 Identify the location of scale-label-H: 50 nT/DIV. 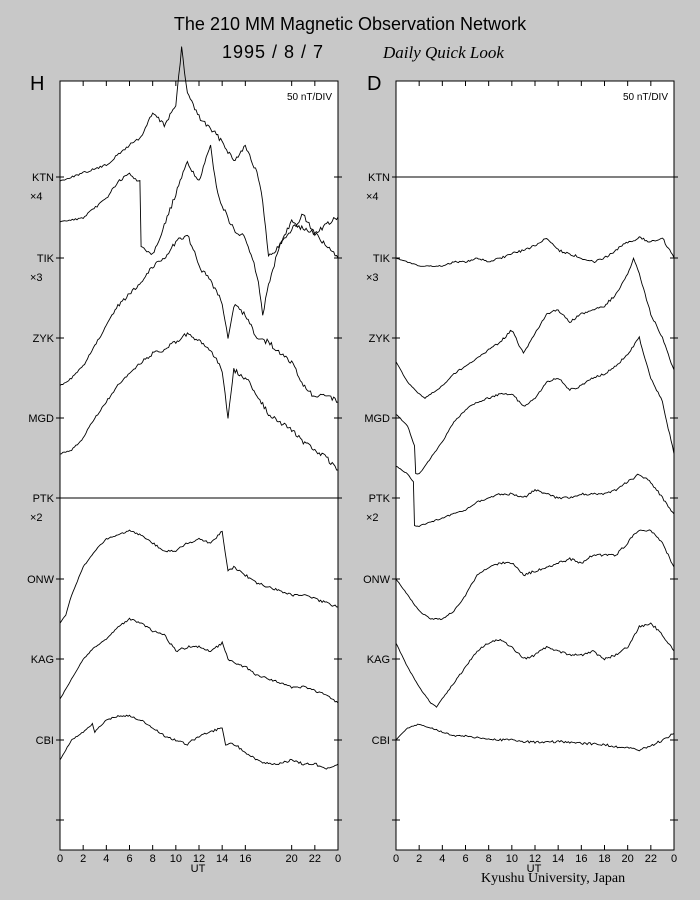
(309, 97).